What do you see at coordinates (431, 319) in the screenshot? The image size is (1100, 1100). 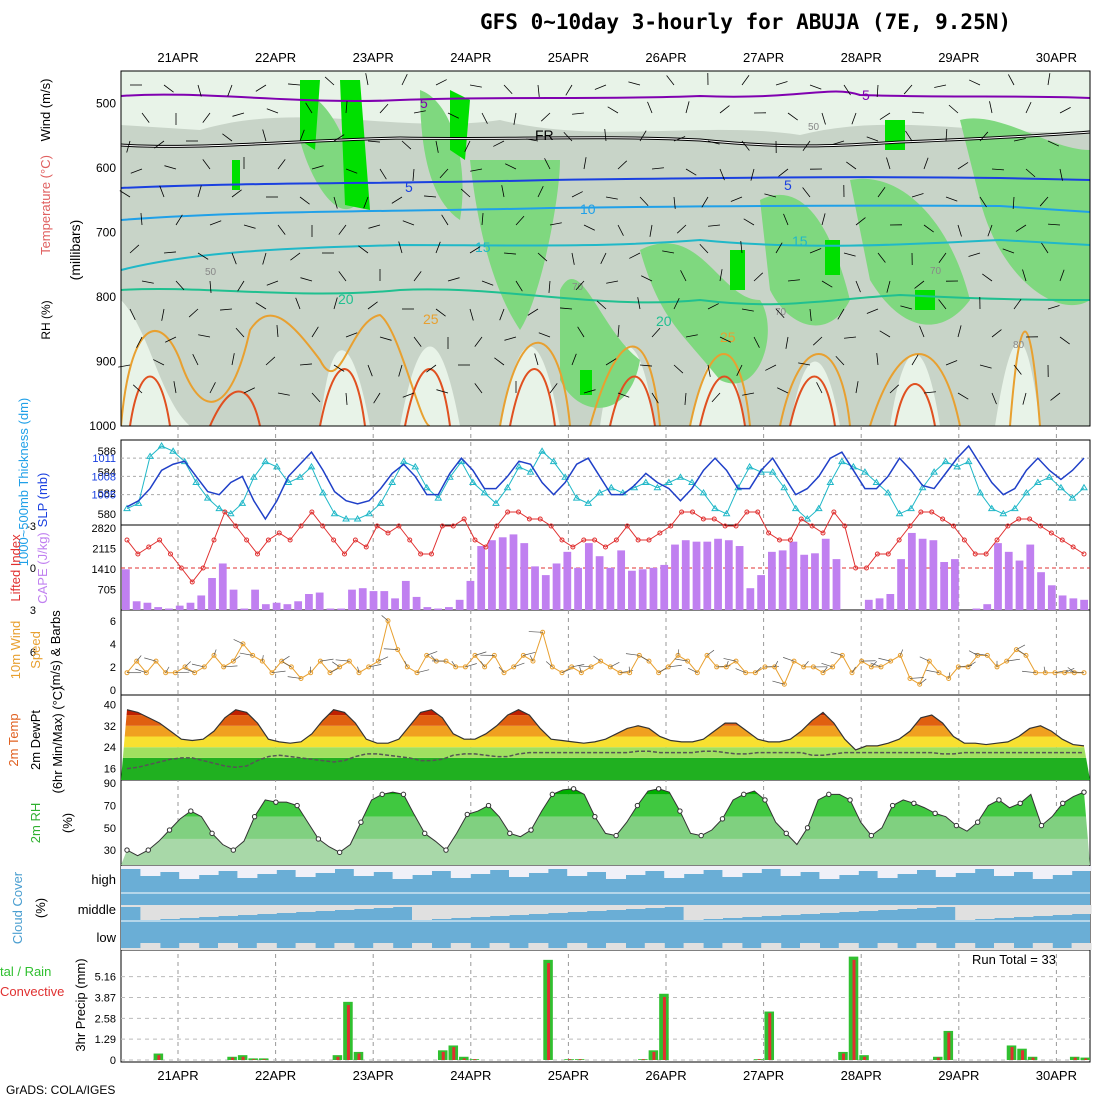 I see `contour-label: 25` at bounding box center [431, 319].